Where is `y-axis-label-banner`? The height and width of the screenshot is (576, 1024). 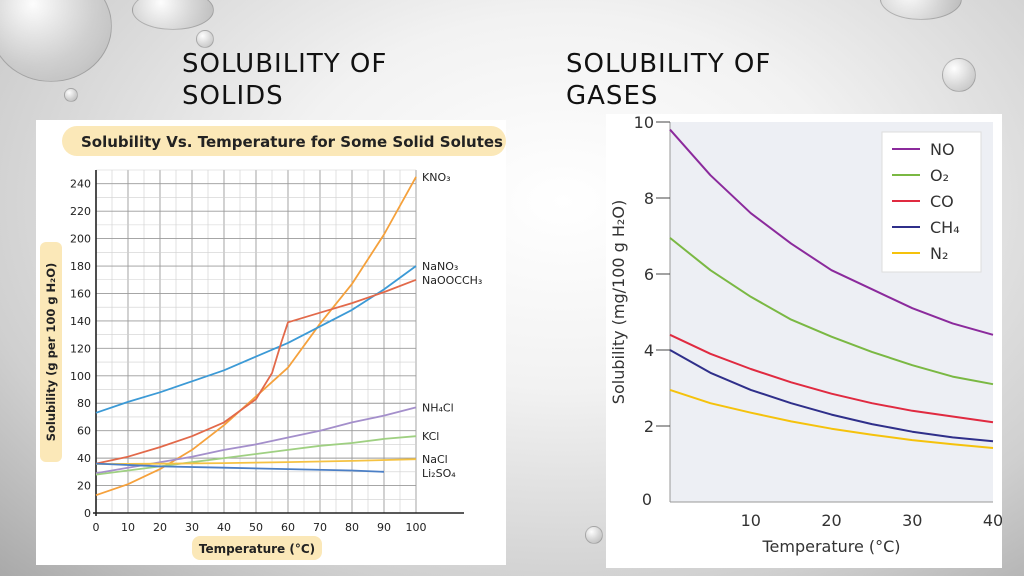 y-axis-label-banner is located at coordinates (51, 352).